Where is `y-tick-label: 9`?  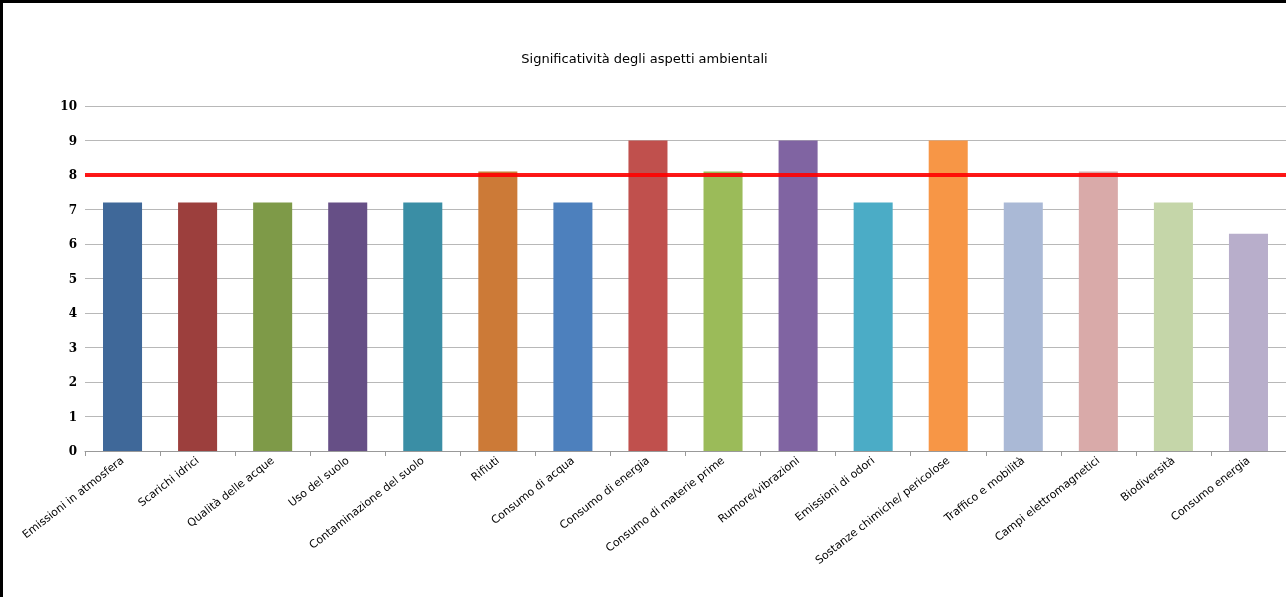 y-tick-label: 9 is located at coordinates (72, 140).